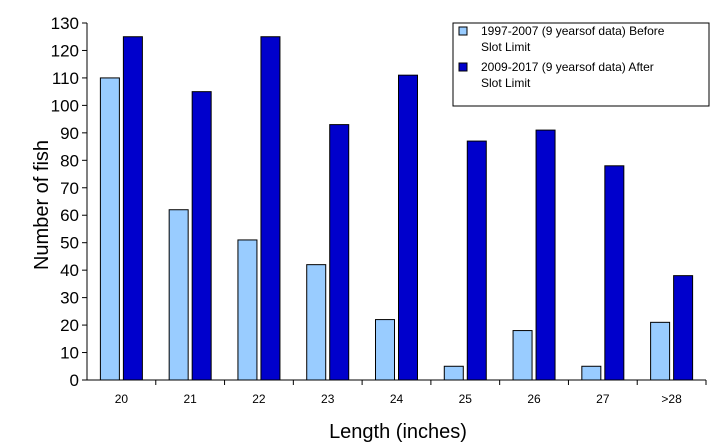 The width and height of the screenshot is (718, 444). What do you see at coordinates (259, 399) in the screenshot?
I see `x-tick-label: 22` at bounding box center [259, 399].